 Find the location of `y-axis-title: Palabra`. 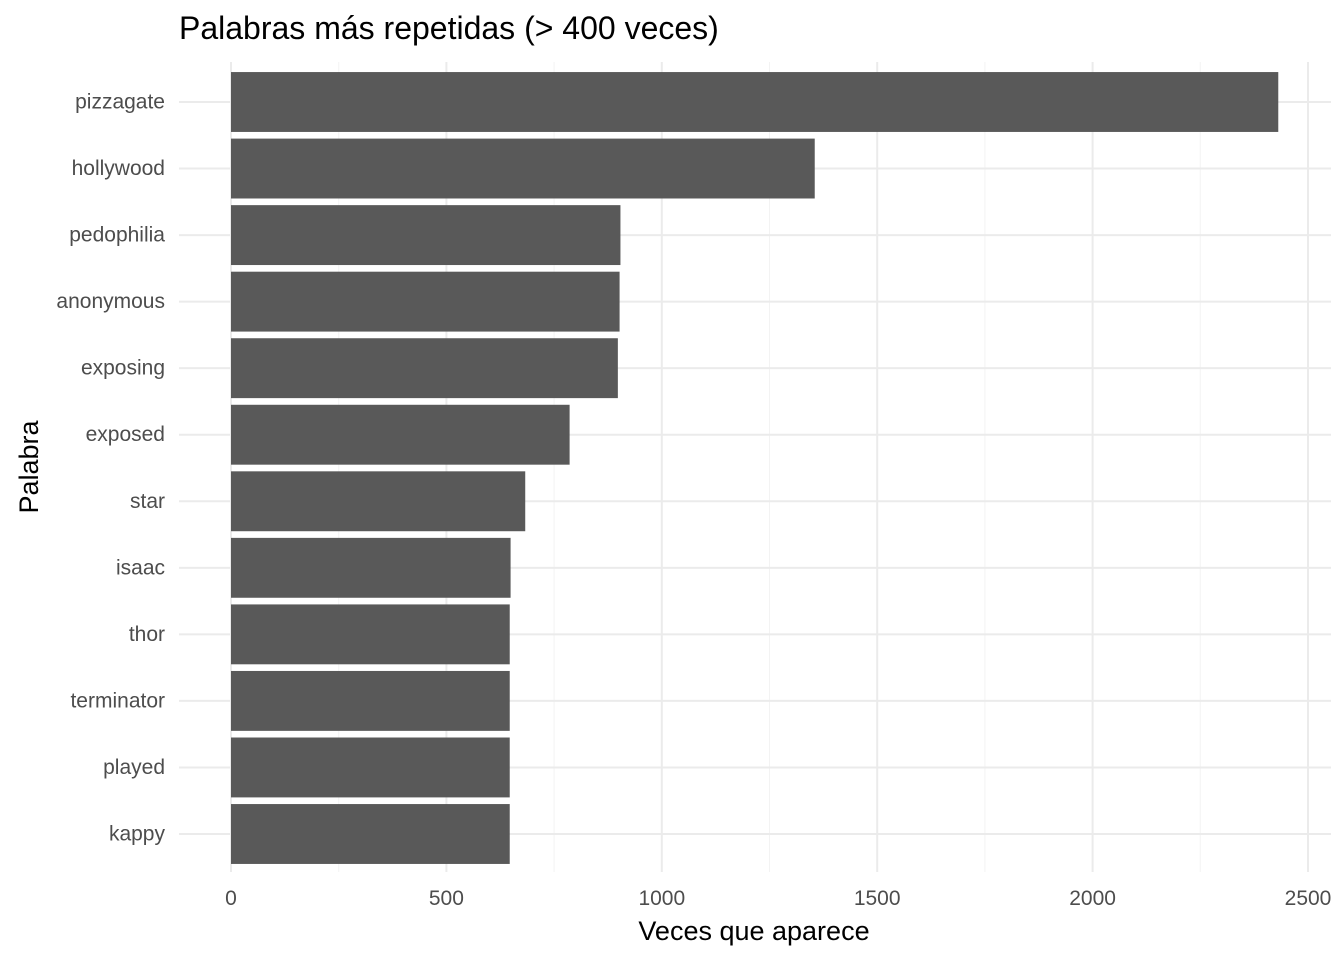

y-axis-title: Palabra is located at coordinates (29, 466).